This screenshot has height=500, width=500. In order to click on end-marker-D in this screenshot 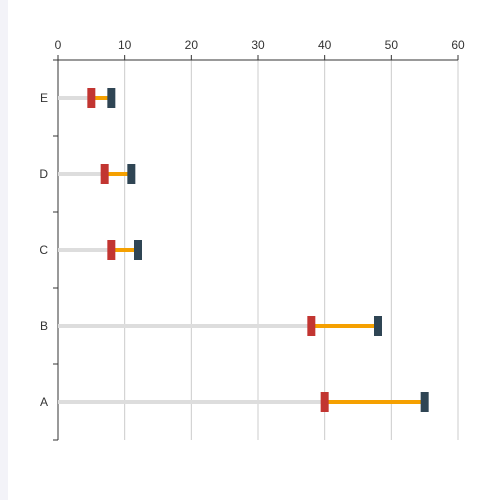, I will do `click(131, 174)`.